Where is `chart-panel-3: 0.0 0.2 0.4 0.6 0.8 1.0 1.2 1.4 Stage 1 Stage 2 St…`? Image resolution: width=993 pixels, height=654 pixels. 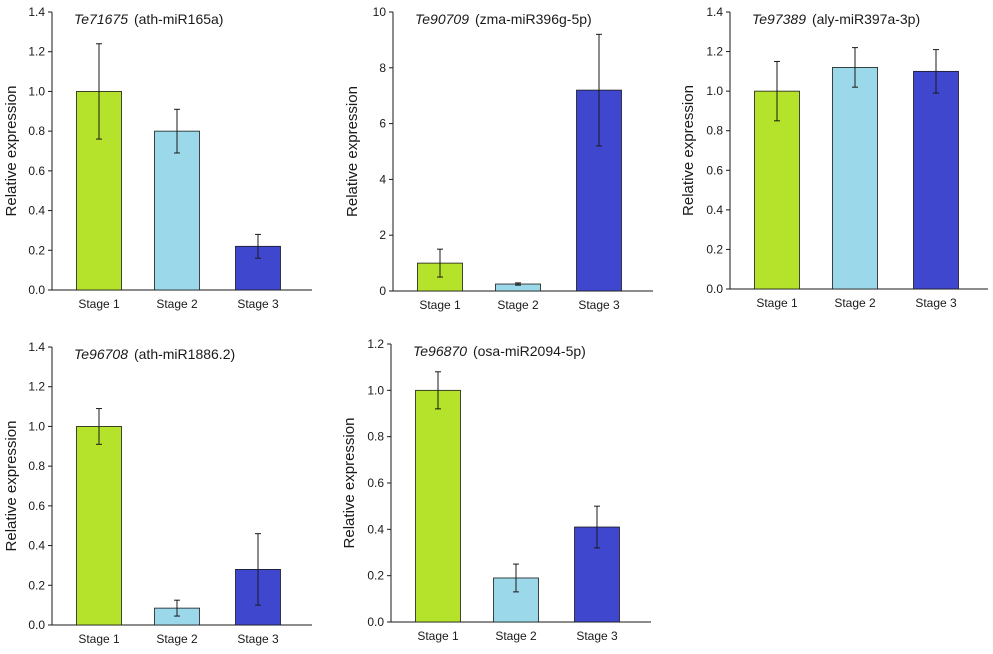
chart-panel-3: 0.0 0.2 0.4 0.6 0.8 1.0 1.2 1.4 Stage 1 Stage 2 St… is located at coordinates (834, 157).